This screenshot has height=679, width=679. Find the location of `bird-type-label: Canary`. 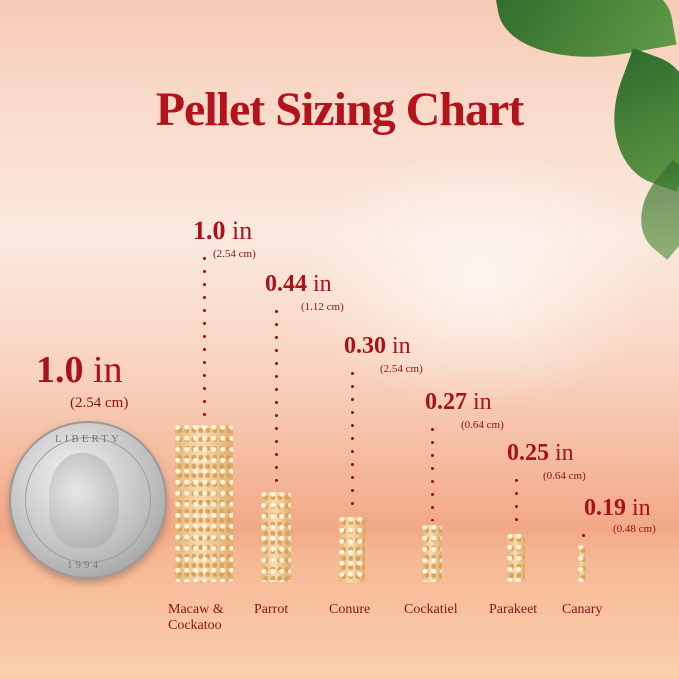

bird-type-label: Canary is located at coordinates (582, 609).